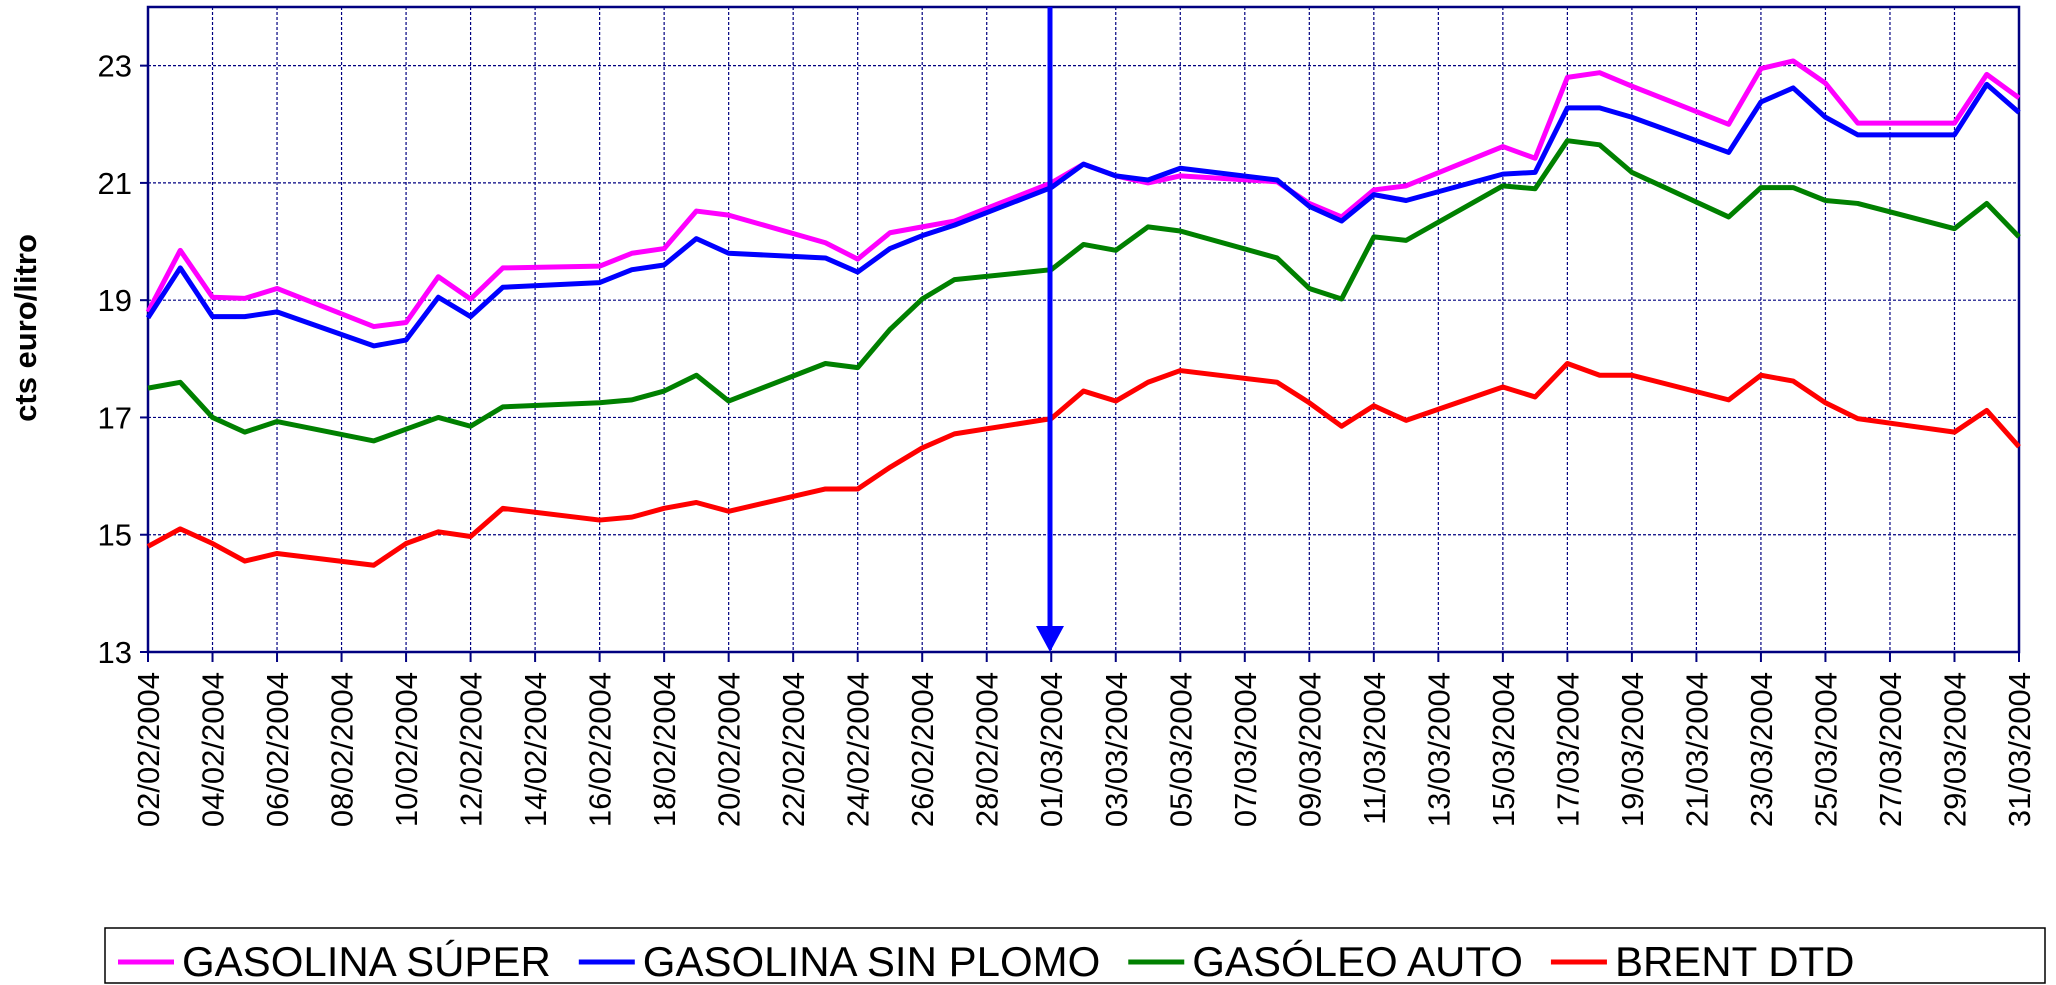  I want to click on legend-label: GASOLINA SÚPER, so click(366, 961).